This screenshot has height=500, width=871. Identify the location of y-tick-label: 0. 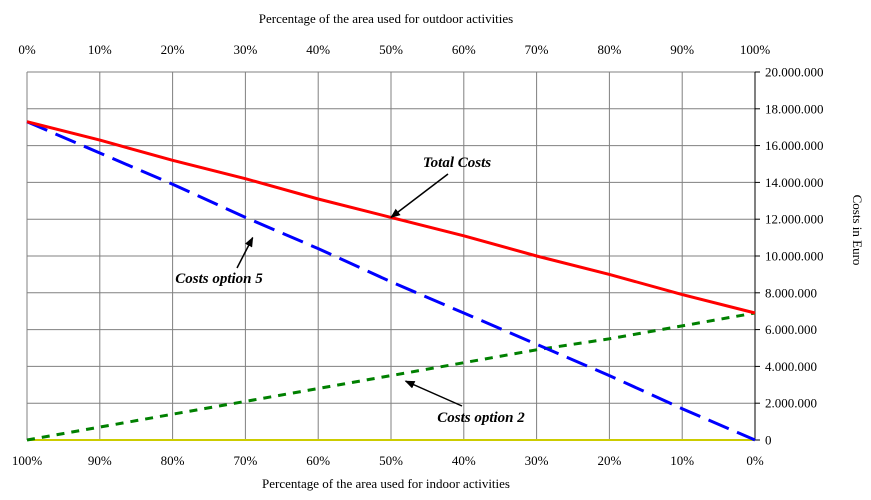
(768, 440).